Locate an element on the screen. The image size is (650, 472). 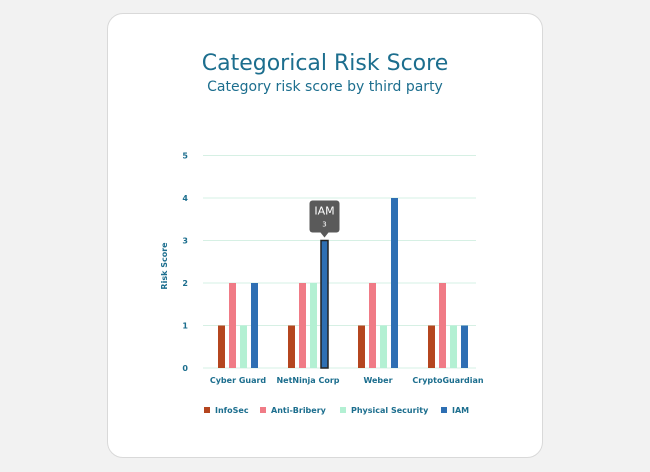
legend-label: Anti-Bribery is located at coordinates (299, 410).